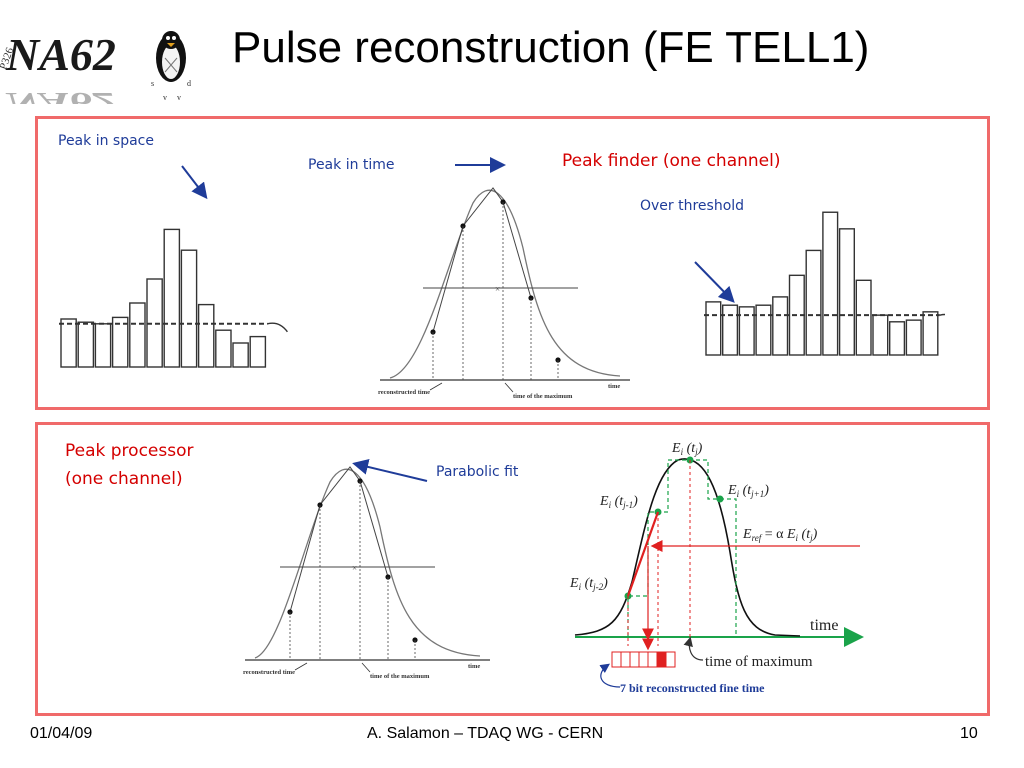  I want to click on peak-processor-heading-1: Peak processor, so click(129, 451).